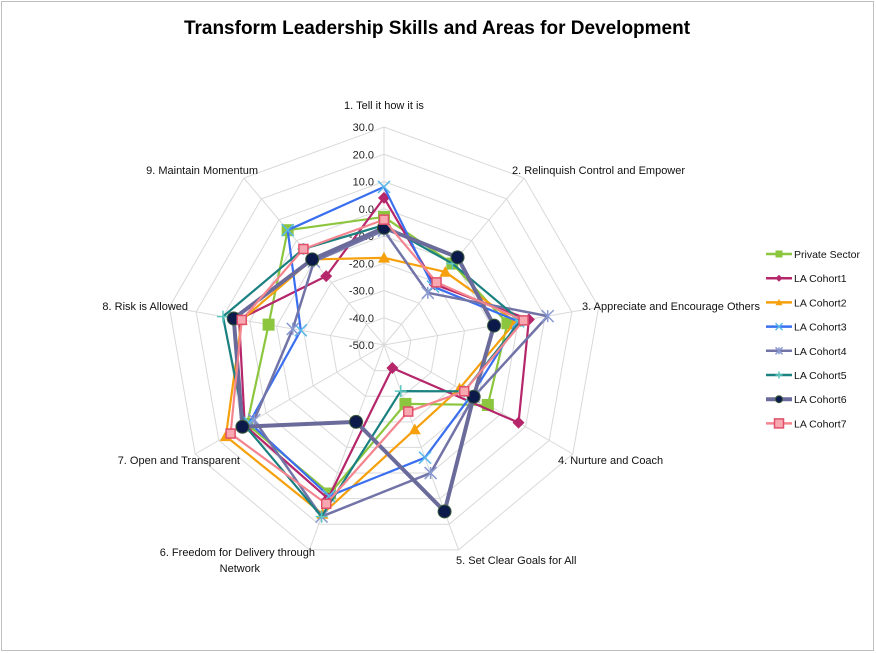  Describe the element at coordinates (516, 561) in the screenshot. I see `axis-label: 5. Set Clear Goals for All` at that location.